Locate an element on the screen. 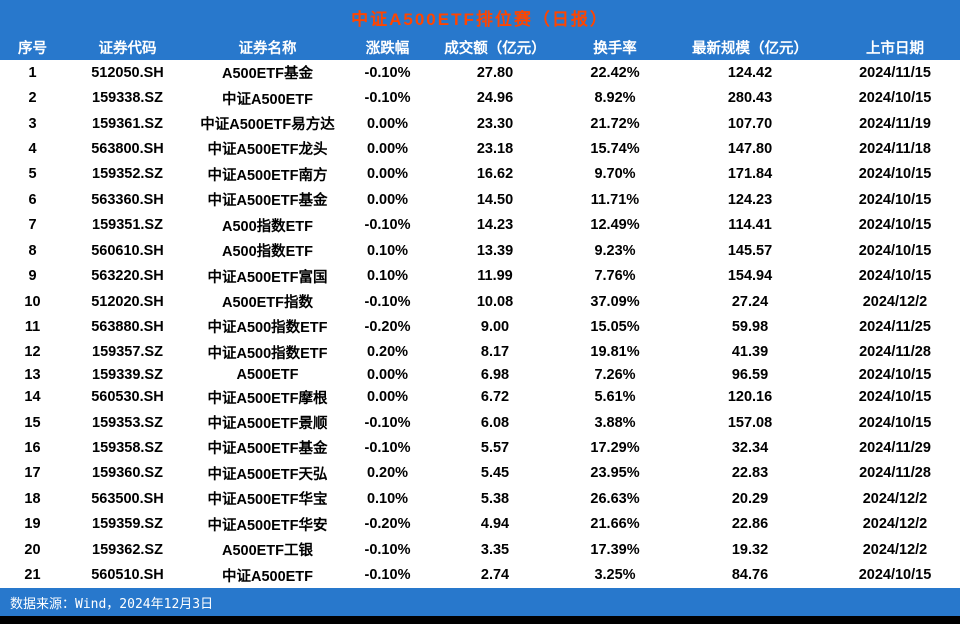 This screenshot has height=624, width=960. table-cell: 154.94 is located at coordinates (750, 276).